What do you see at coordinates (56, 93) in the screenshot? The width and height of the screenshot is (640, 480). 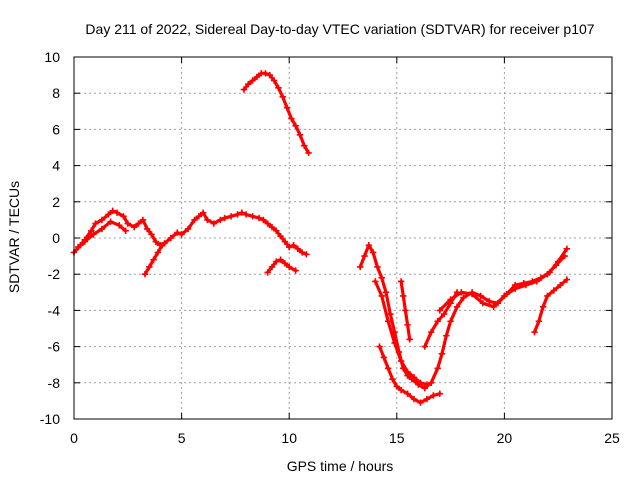 I see `y-tick-label: 8` at bounding box center [56, 93].